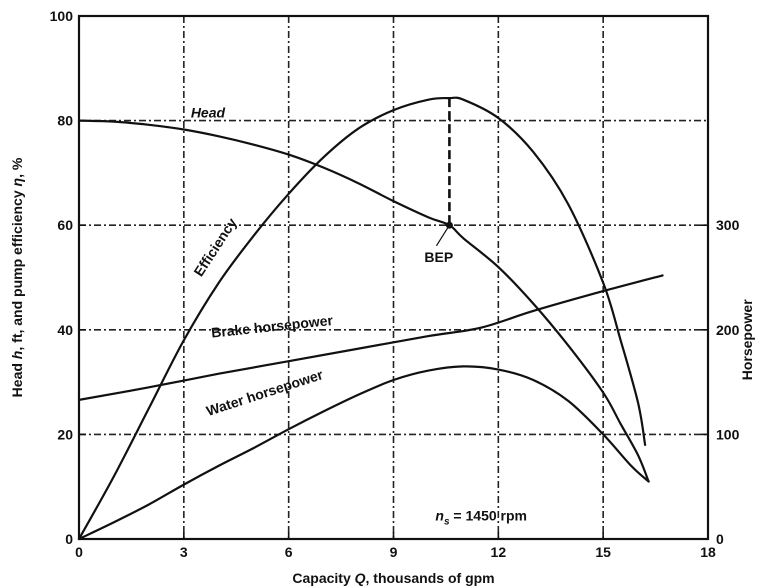 The height and width of the screenshot is (588, 763). What do you see at coordinates (438, 257) in the screenshot?
I see `bep-label: BEP` at bounding box center [438, 257].